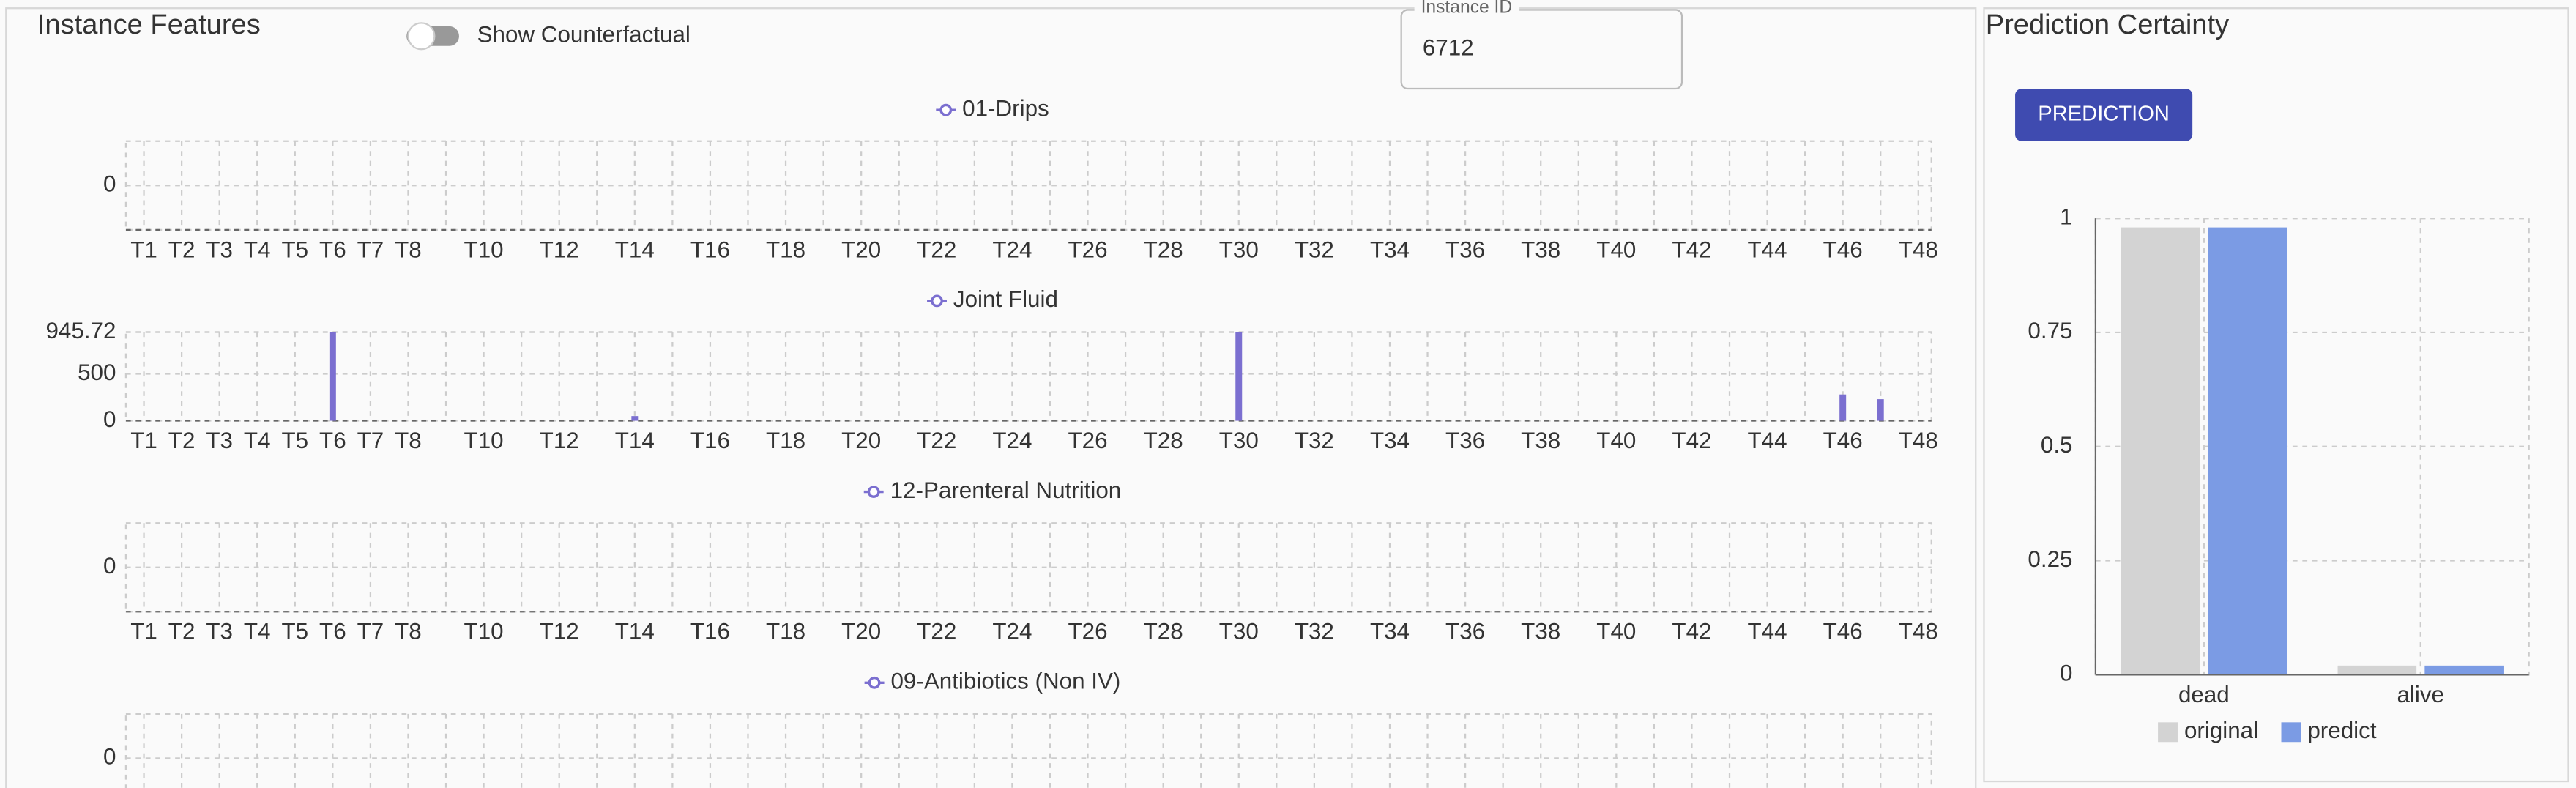 The width and height of the screenshot is (2576, 788). What do you see at coordinates (1541, 49) in the screenshot?
I see `instance-id-field` at bounding box center [1541, 49].